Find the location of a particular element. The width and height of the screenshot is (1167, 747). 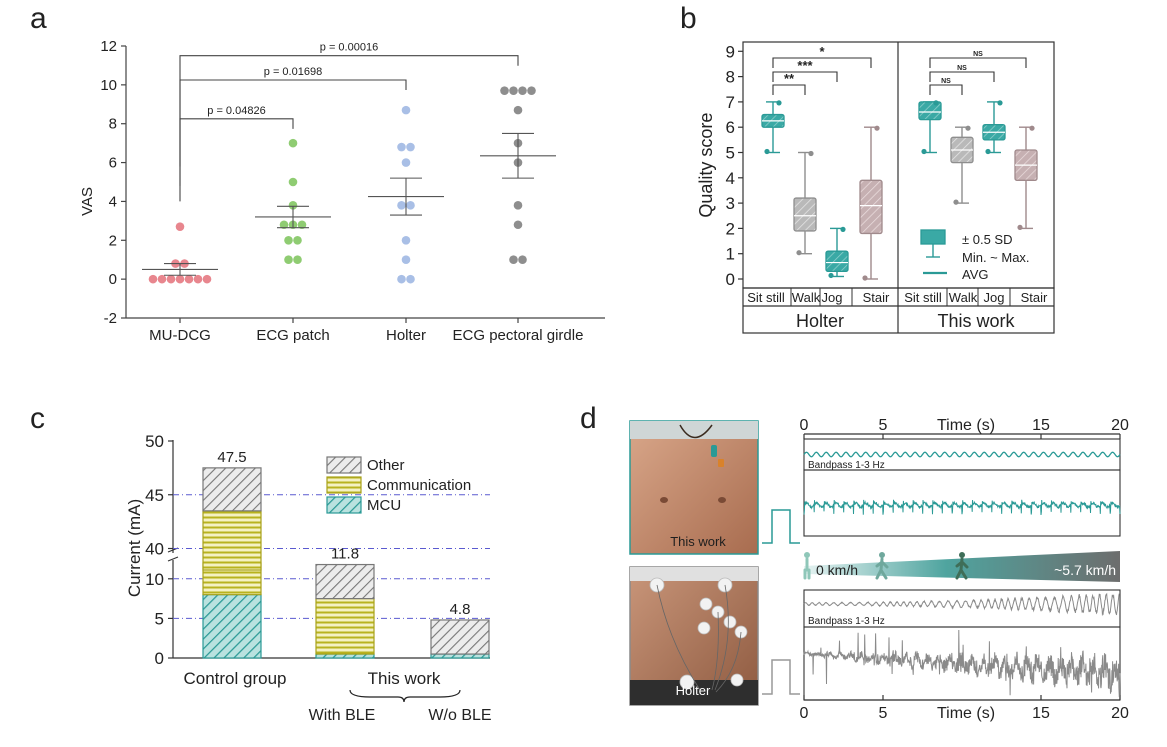

significance-label: *** is located at coordinates (805, 65).